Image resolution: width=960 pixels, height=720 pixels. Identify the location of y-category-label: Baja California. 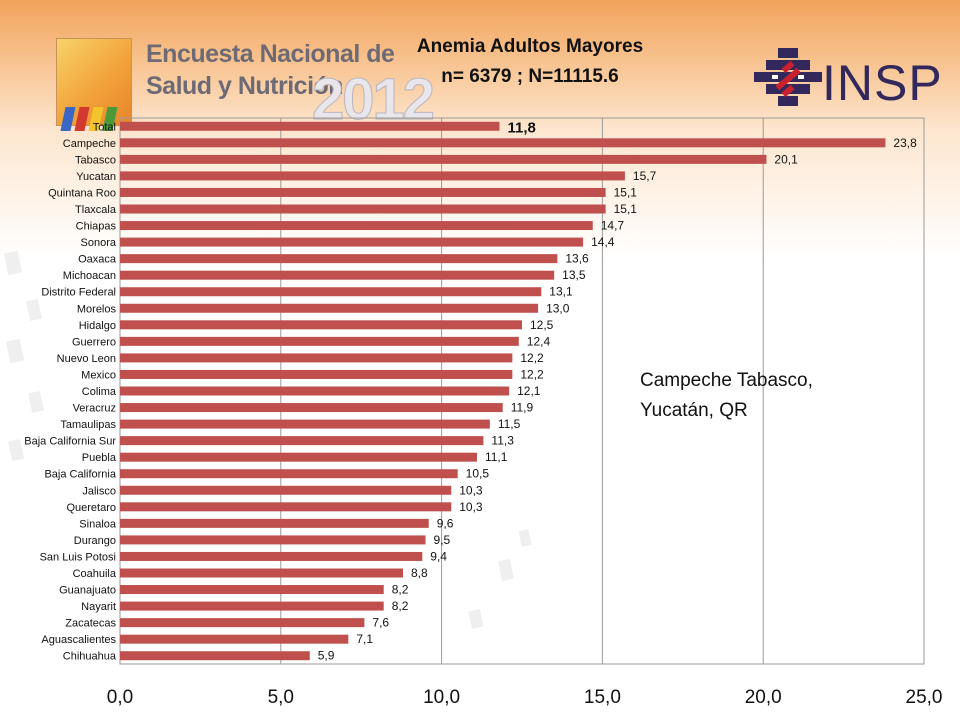
(80, 475).